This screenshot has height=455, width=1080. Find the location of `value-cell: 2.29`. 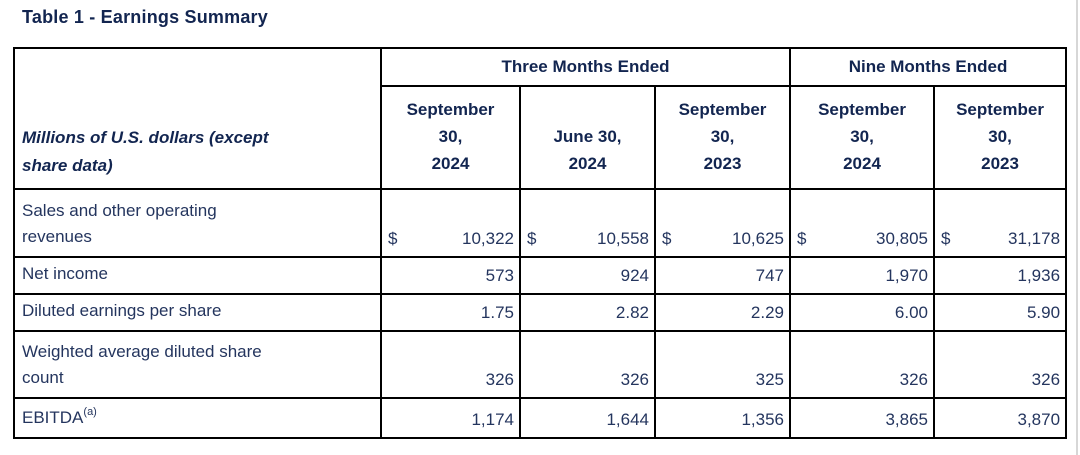

value-cell: 2.29 is located at coordinates (722, 312).